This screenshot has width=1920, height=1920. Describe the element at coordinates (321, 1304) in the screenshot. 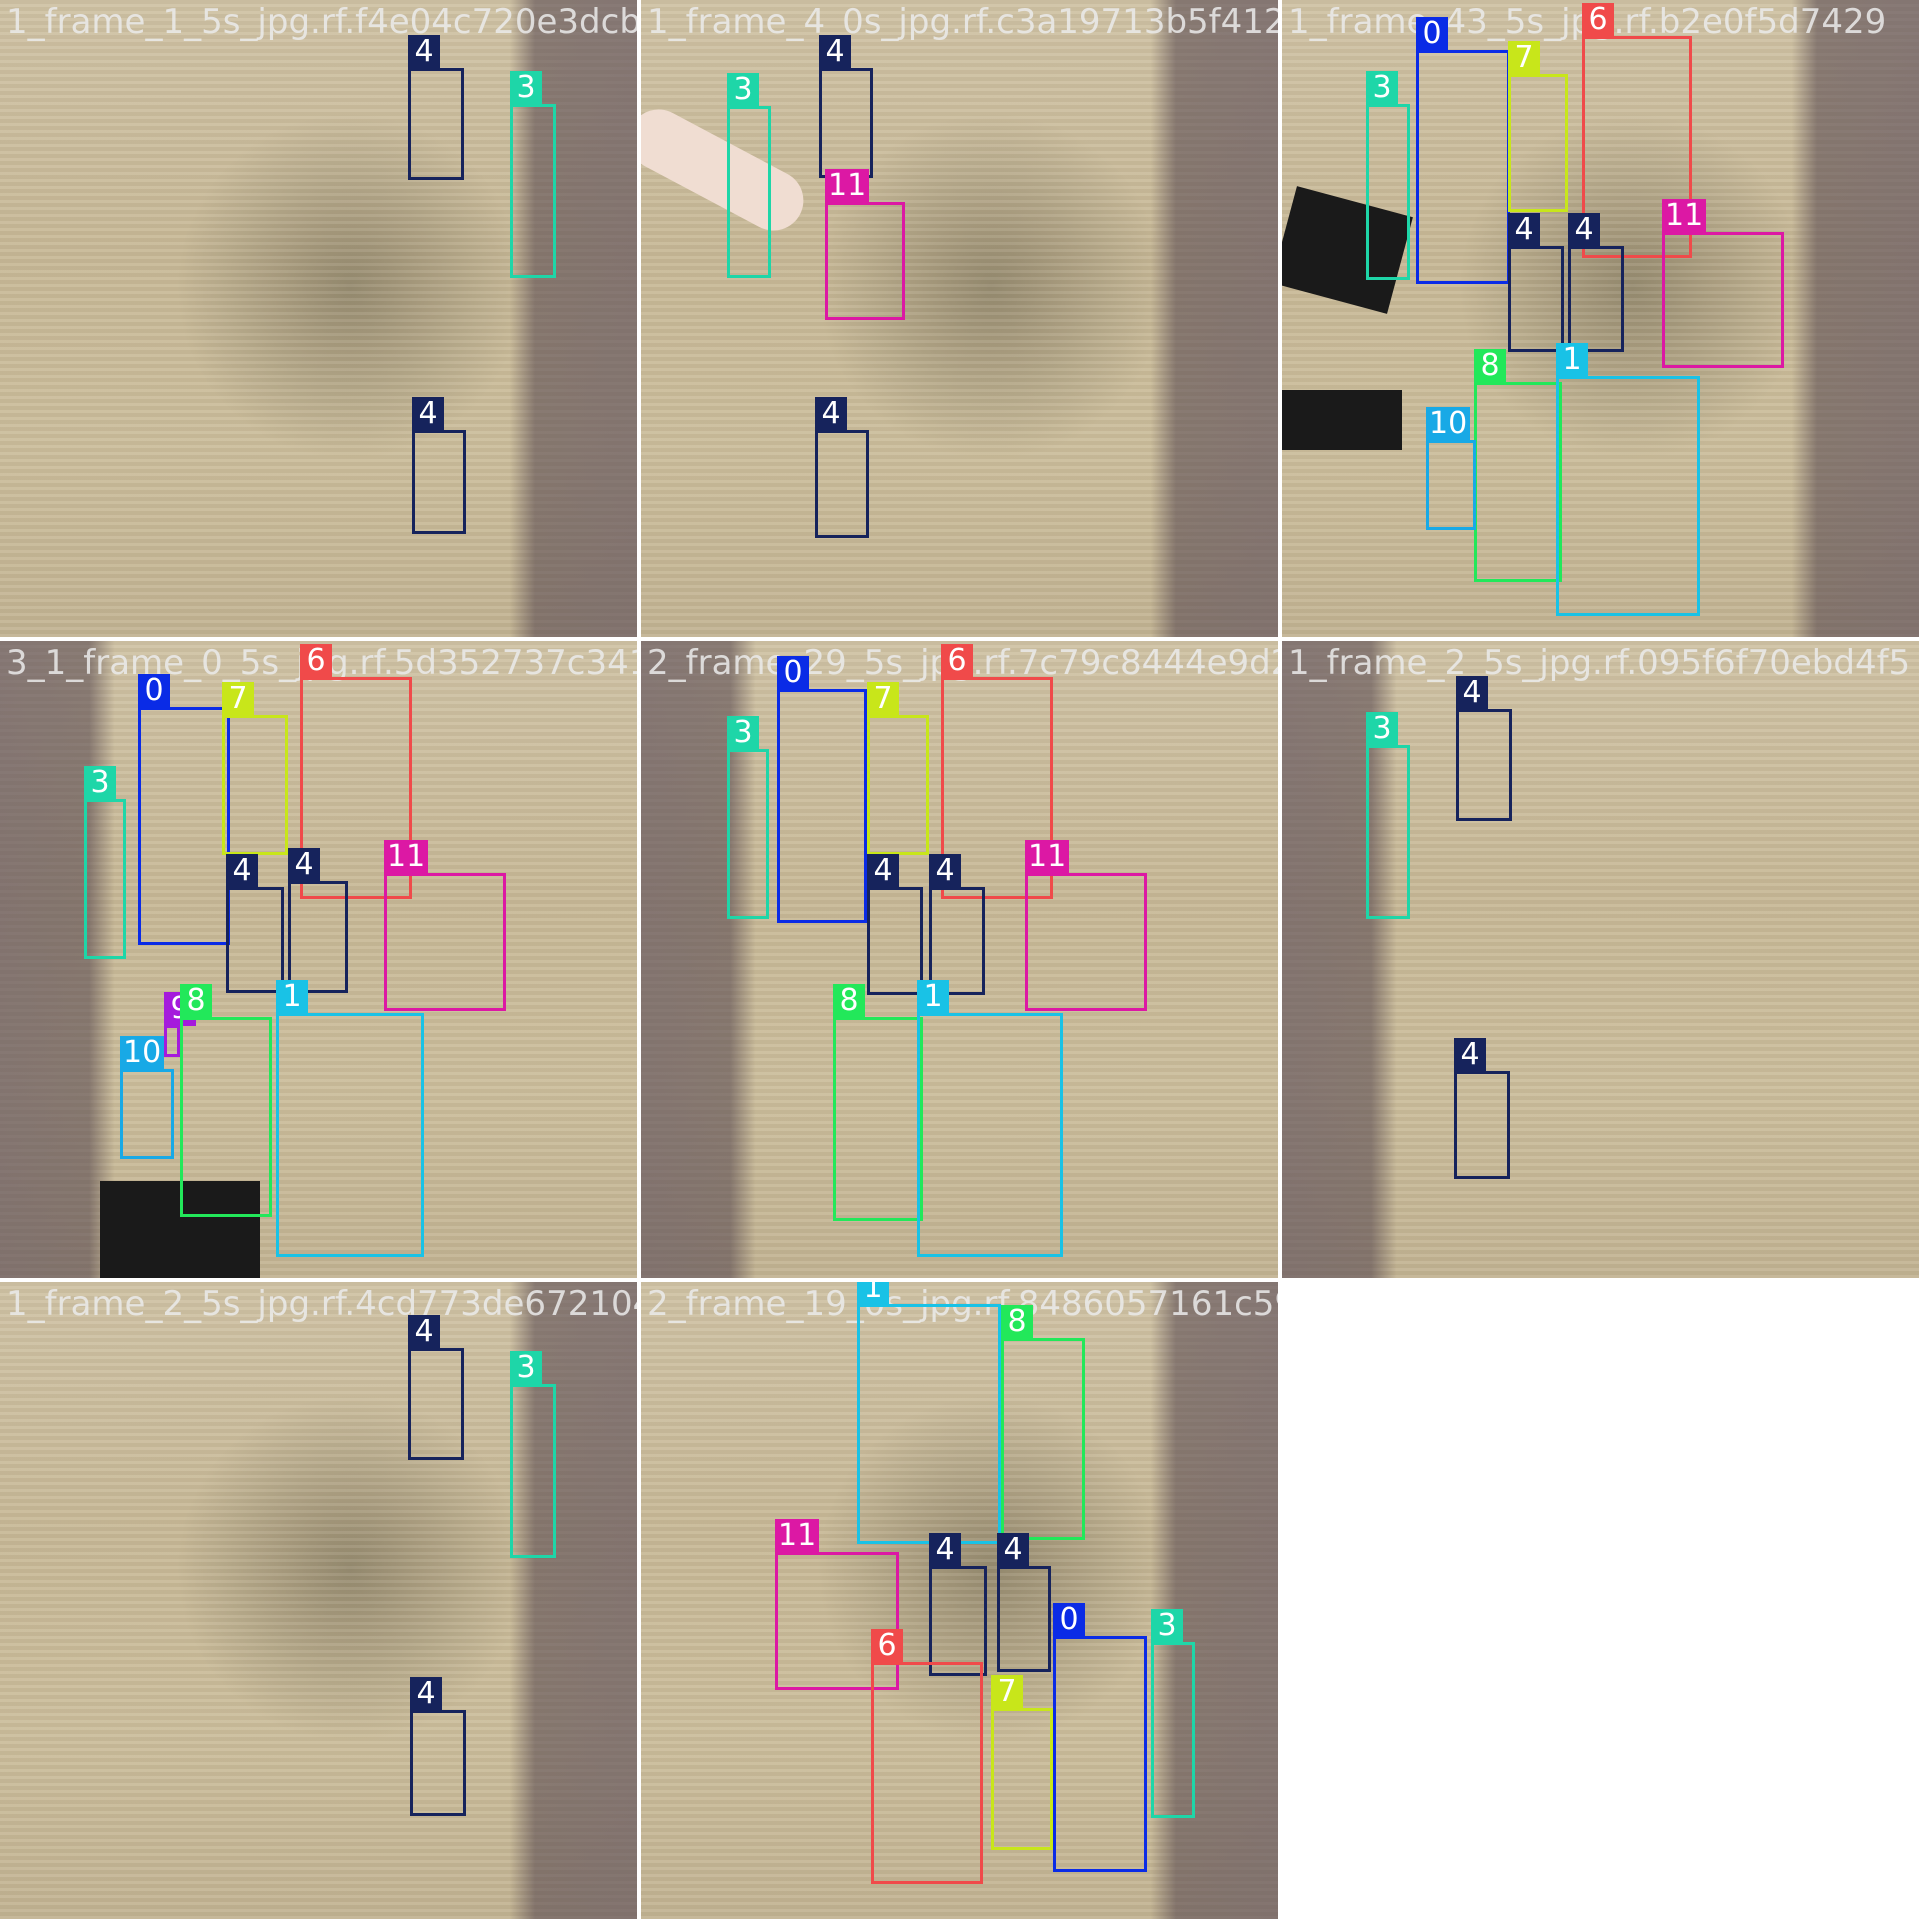

I see `image-filename: 1_frame_2_5s_jpg.rf.4cd773de672104` at that location.